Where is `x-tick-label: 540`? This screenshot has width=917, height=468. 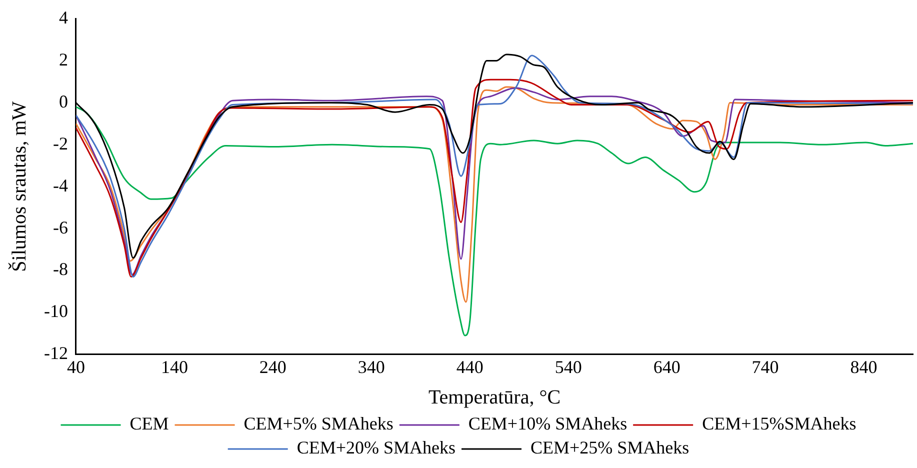
x-tick-label: 540 is located at coordinates (568, 366).